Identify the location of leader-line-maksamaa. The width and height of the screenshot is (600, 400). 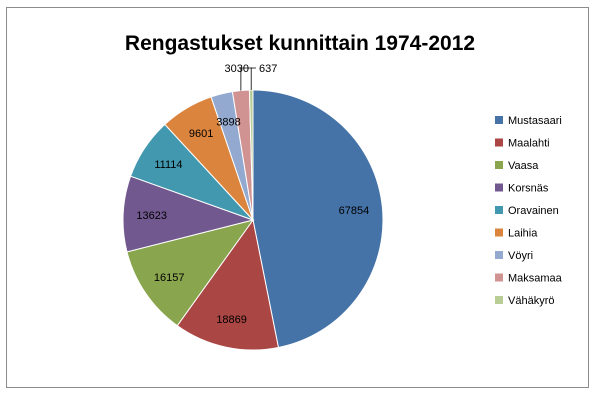
(246, 79).